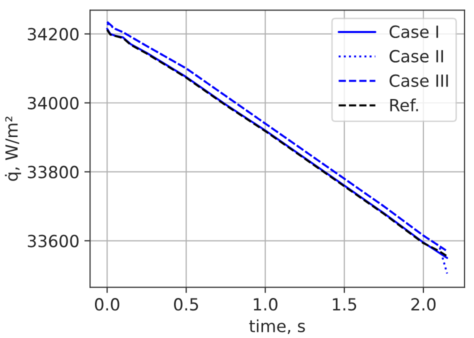 This screenshot has width=474, height=338. What do you see at coordinates (344, 304) in the screenshot?
I see `x-tick-label: 1.5` at bounding box center [344, 304].